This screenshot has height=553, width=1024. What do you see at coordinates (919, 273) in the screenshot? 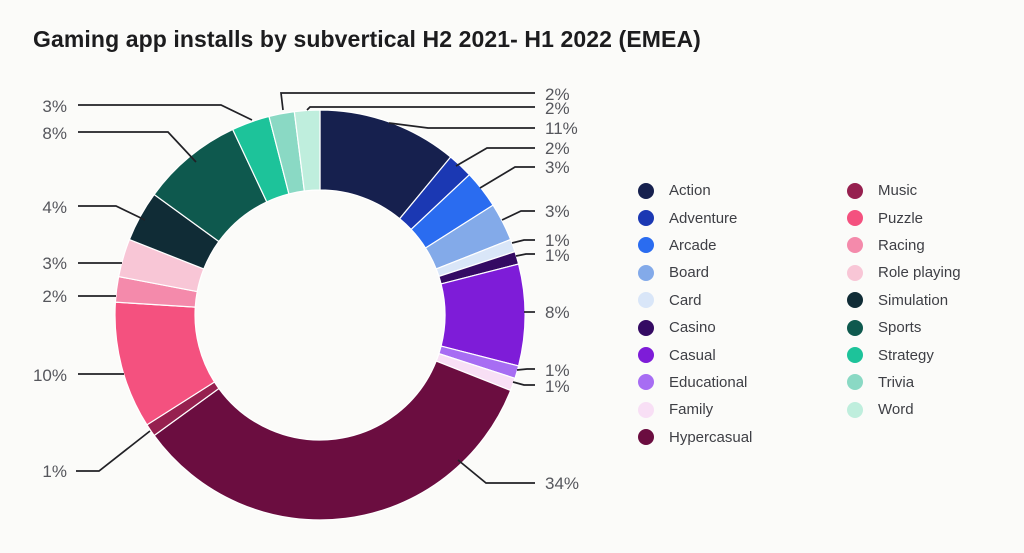
I see `legend-label-role-playing: Role playing` at bounding box center [919, 273].